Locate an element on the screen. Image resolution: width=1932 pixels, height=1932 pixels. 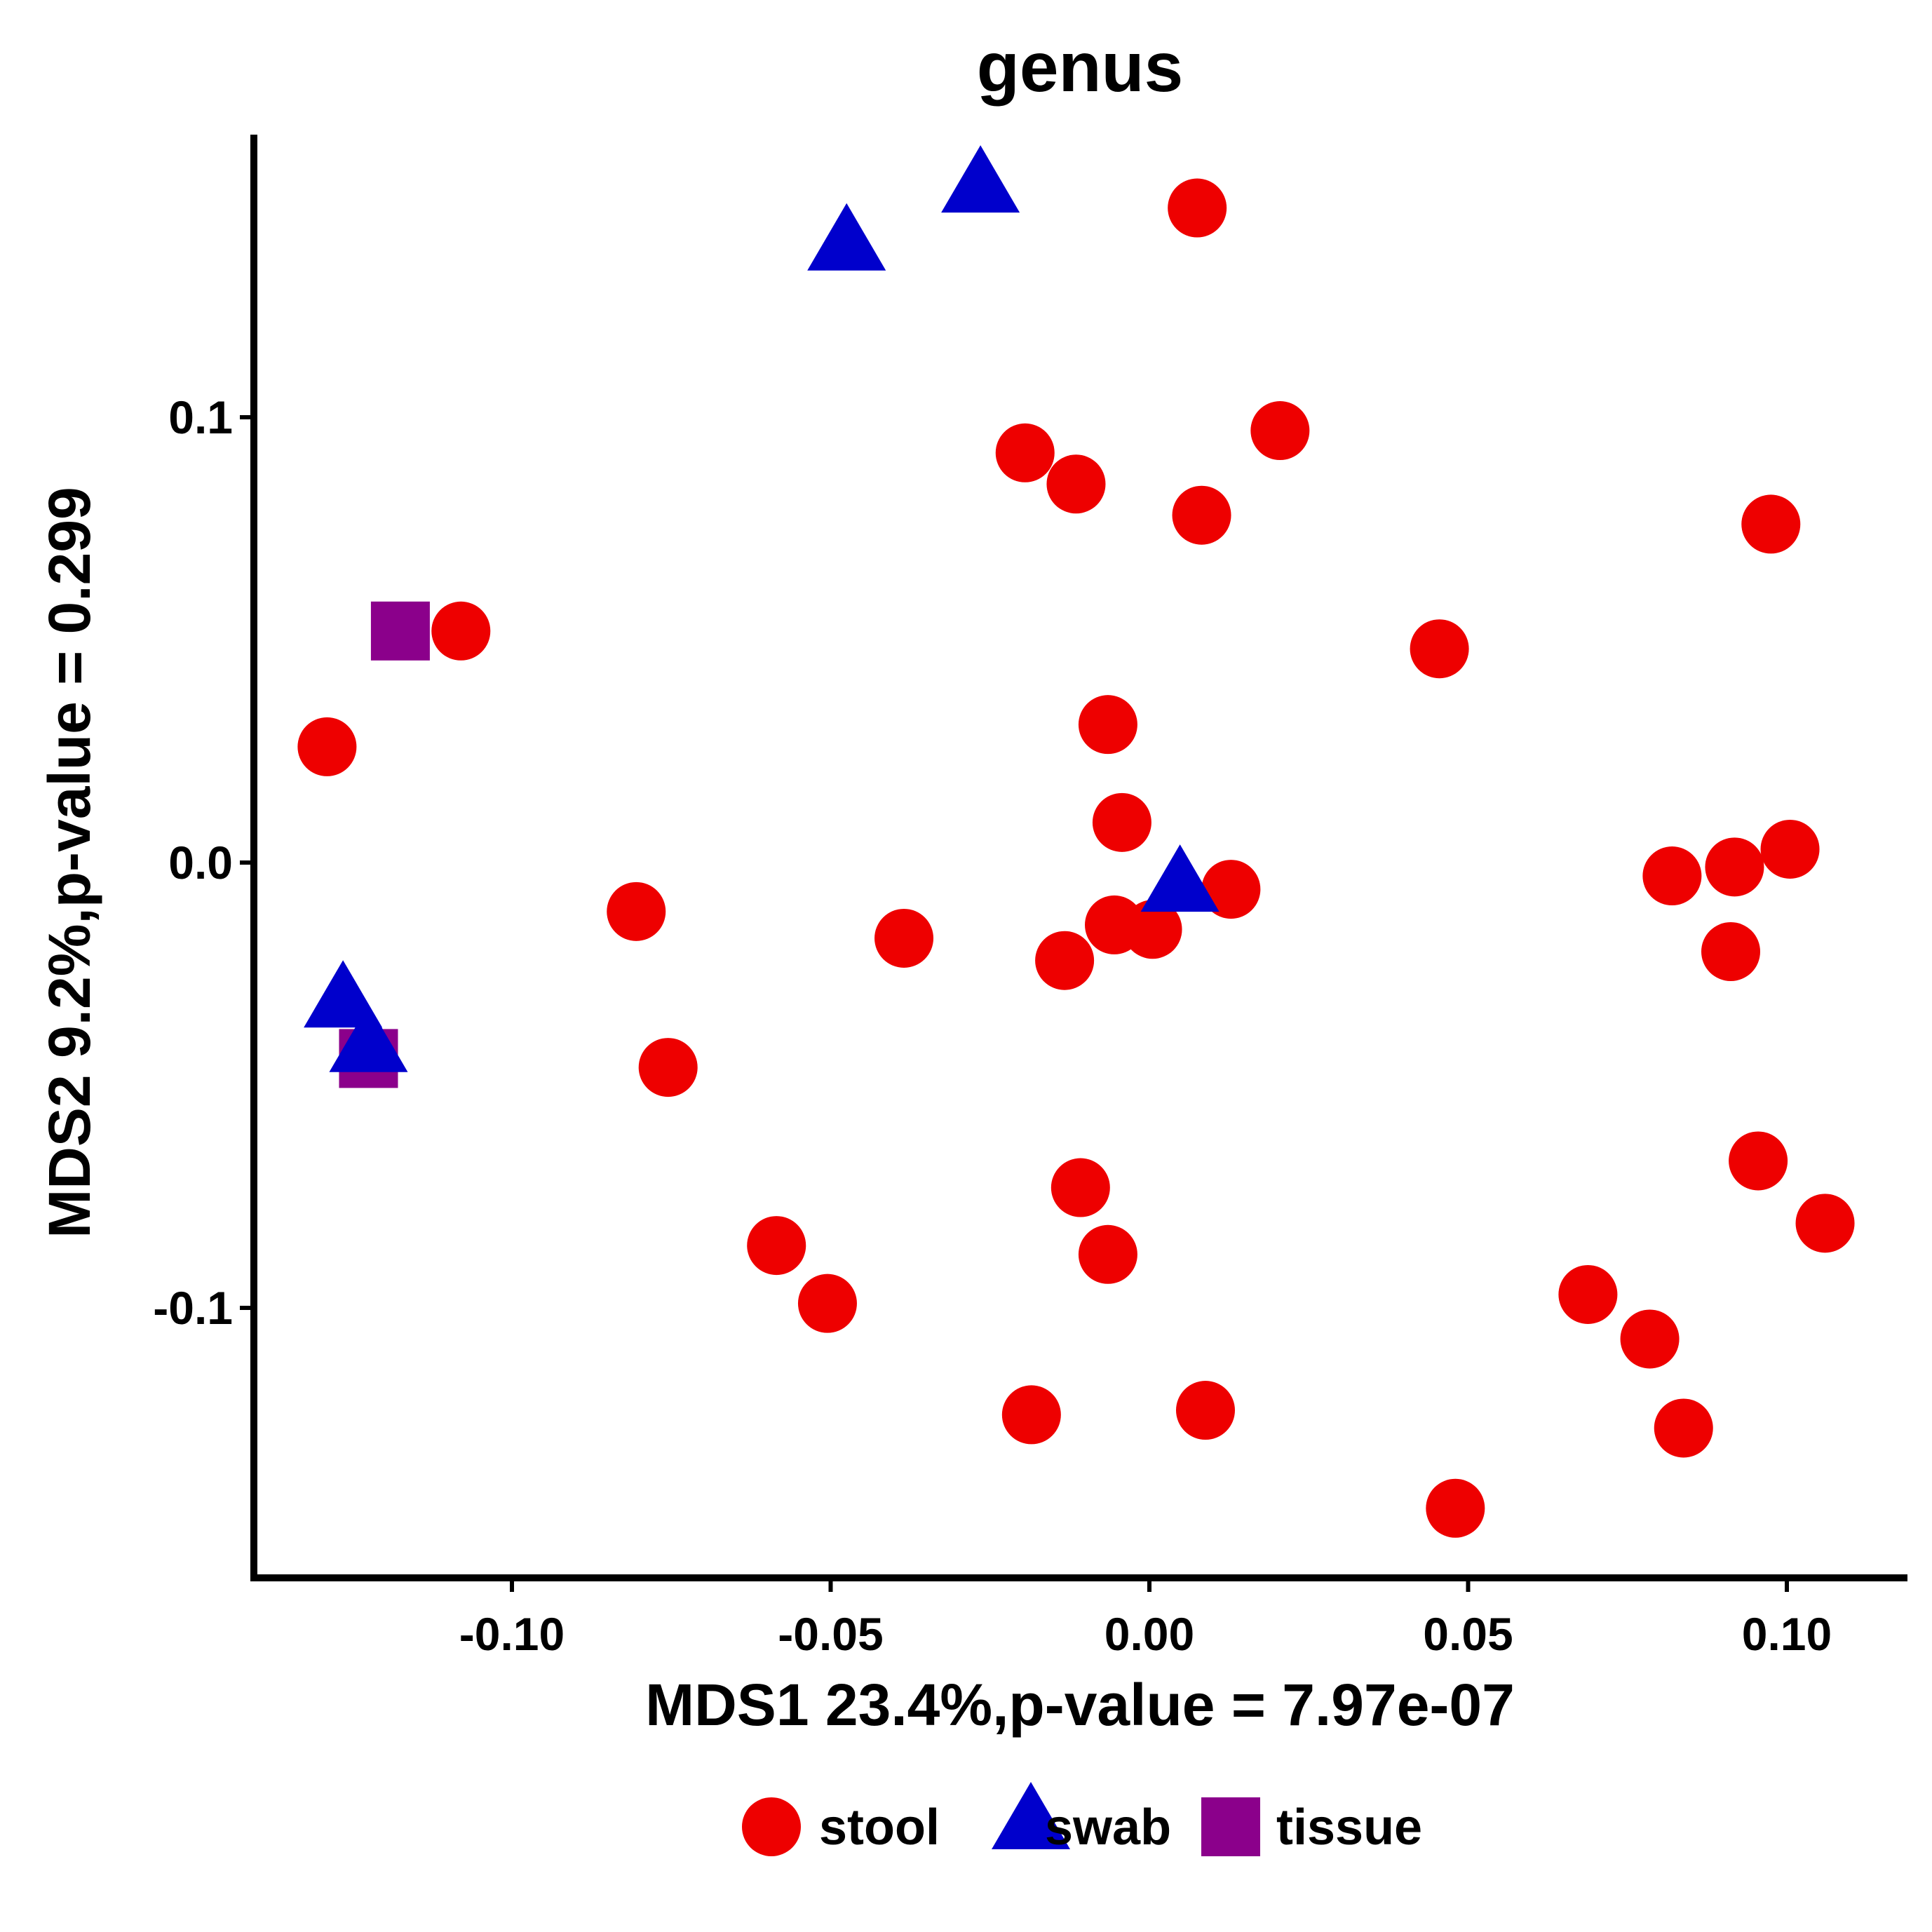
legend-item-stool: stool is located at coordinates (841, 1826).